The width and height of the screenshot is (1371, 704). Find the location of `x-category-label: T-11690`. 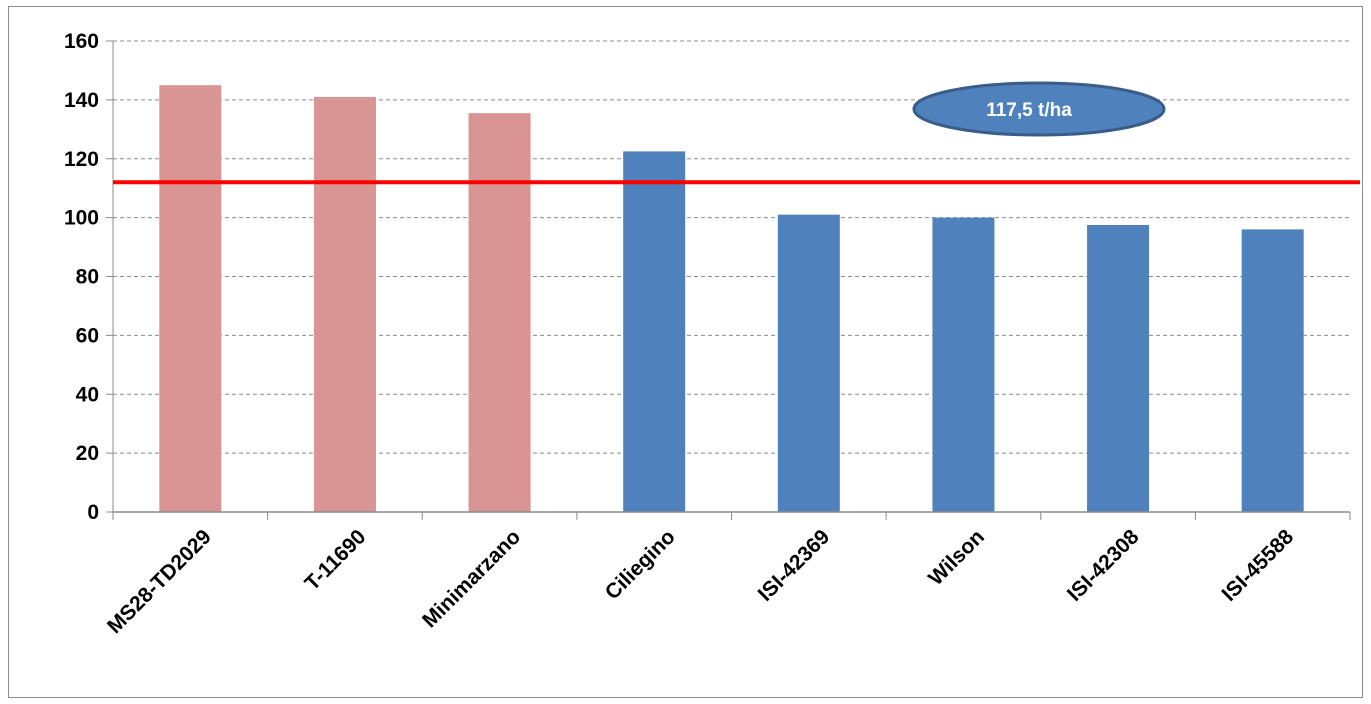

x-category-label: T-11690 is located at coordinates (336, 560).